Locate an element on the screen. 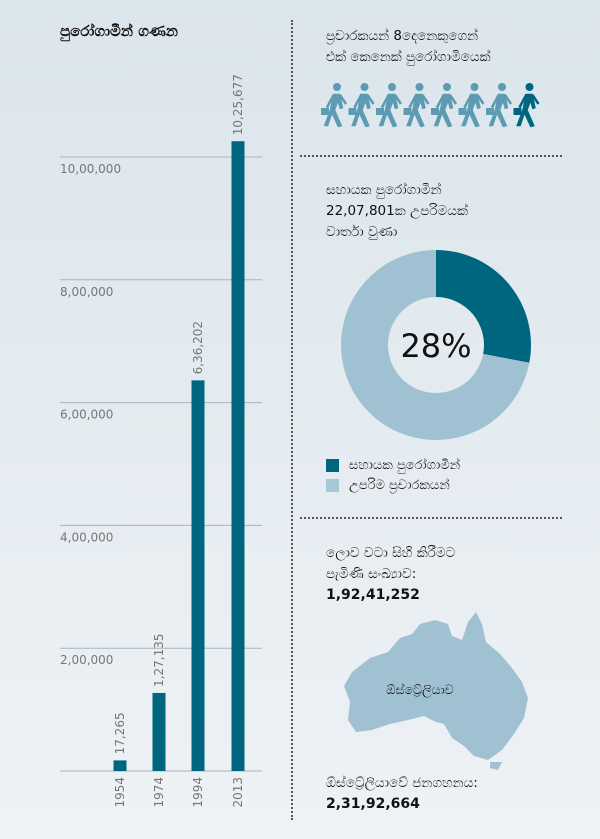 This screenshot has width=600, height=839. chart-title: පුරෝගාමීන් ගණන is located at coordinates (119, 31).